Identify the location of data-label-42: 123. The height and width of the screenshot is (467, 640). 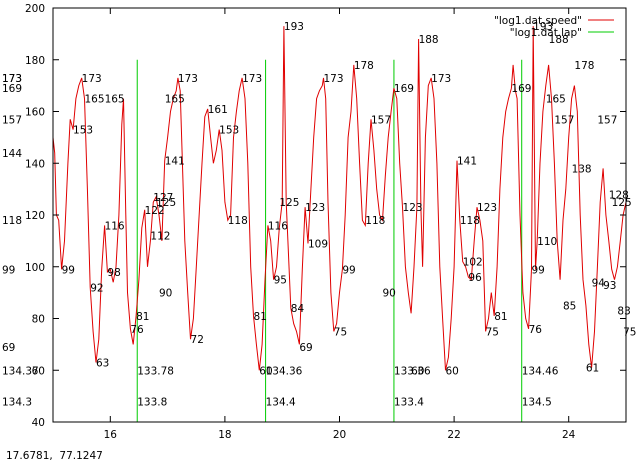
(413, 208).